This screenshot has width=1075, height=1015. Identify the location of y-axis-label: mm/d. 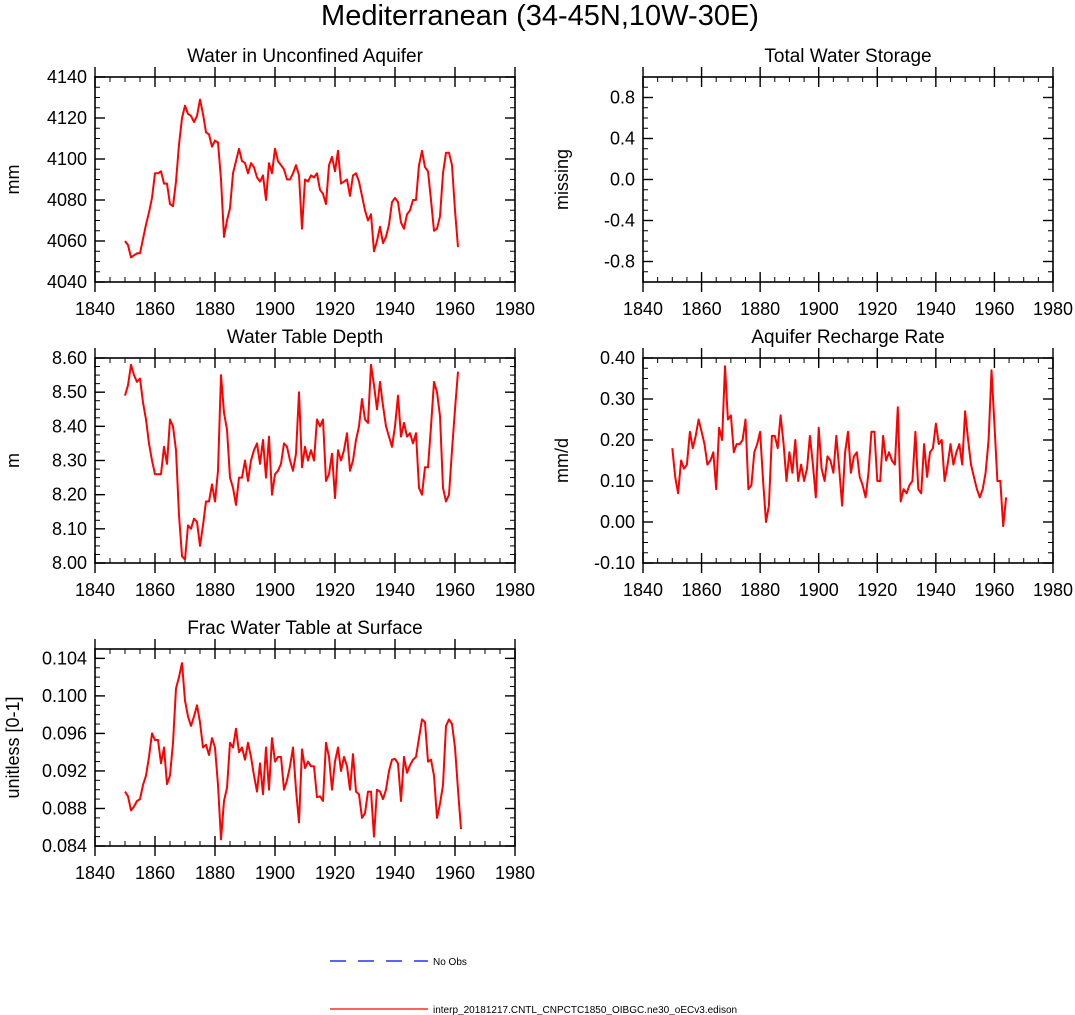
(562, 460).